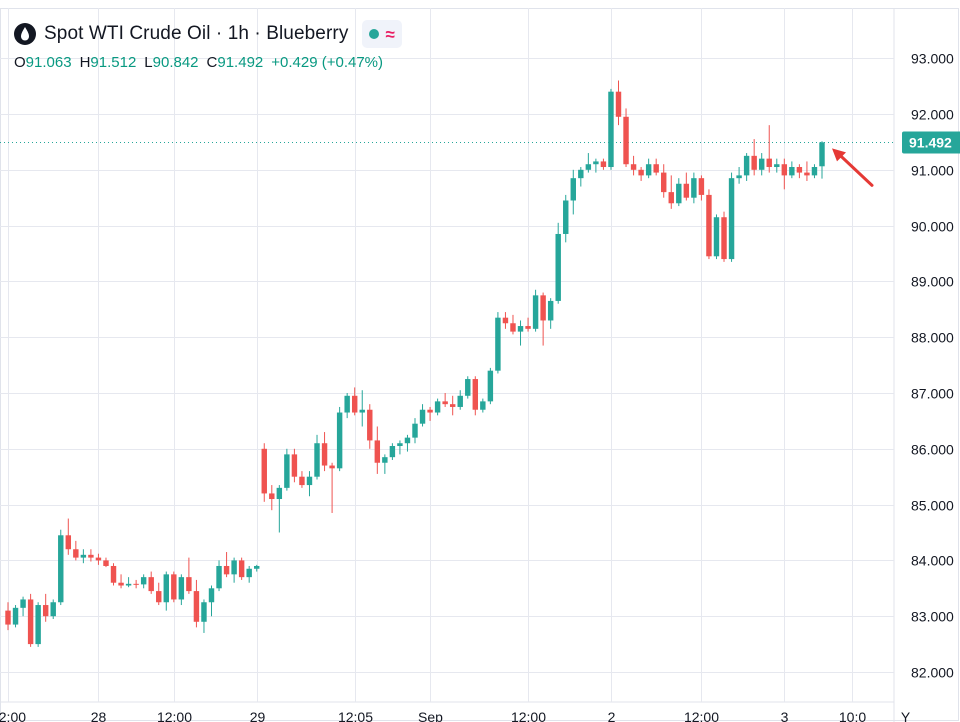 This screenshot has width=960, height=722. Describe the element at coordinates (20, 62) in the screenshot. I see `open-label: O` at that location.